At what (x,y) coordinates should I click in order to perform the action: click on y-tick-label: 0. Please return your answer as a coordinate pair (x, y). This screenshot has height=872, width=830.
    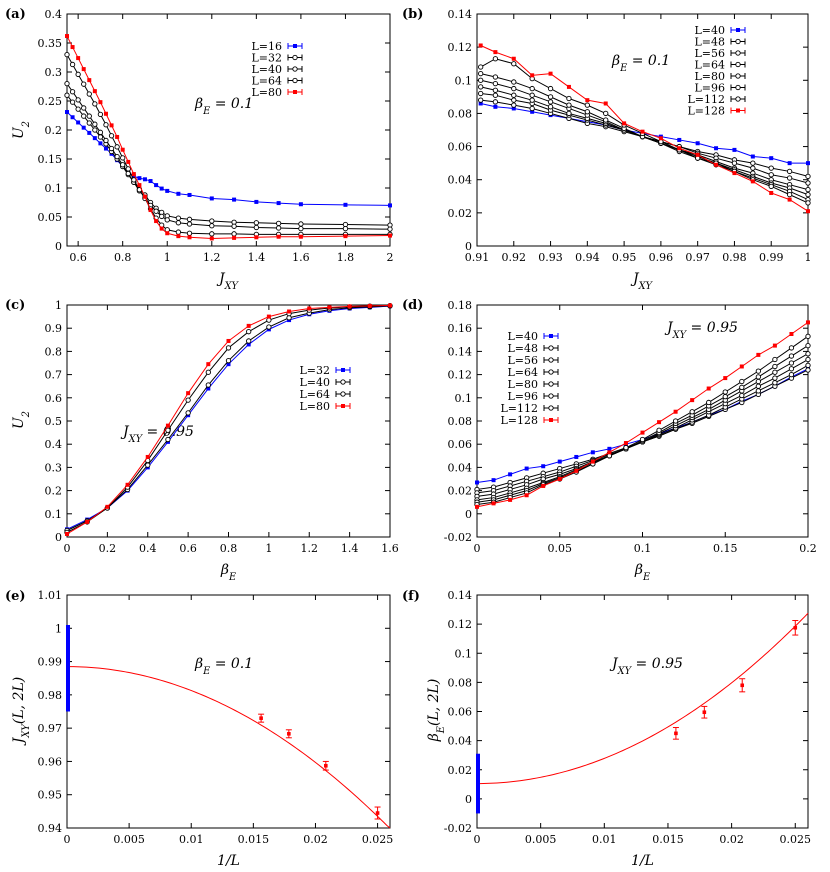
    Looking at the image, I should click on (58, 246).